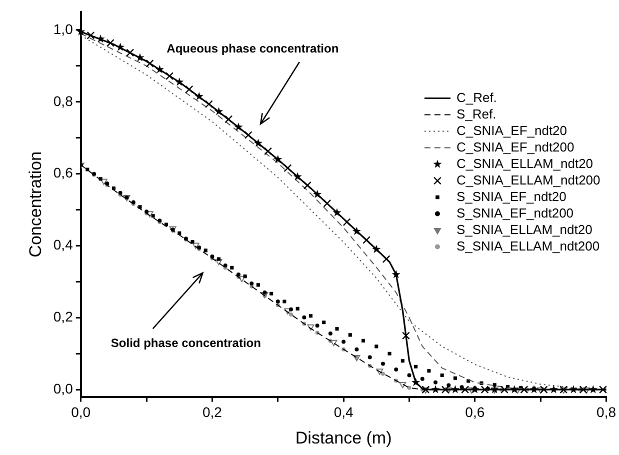 The image size is (619, 455). What do you see at coordinates (252, 48) in the screenshot?
I see `annotation: Aqueous phase concentration` at bounding box center [252, 48].